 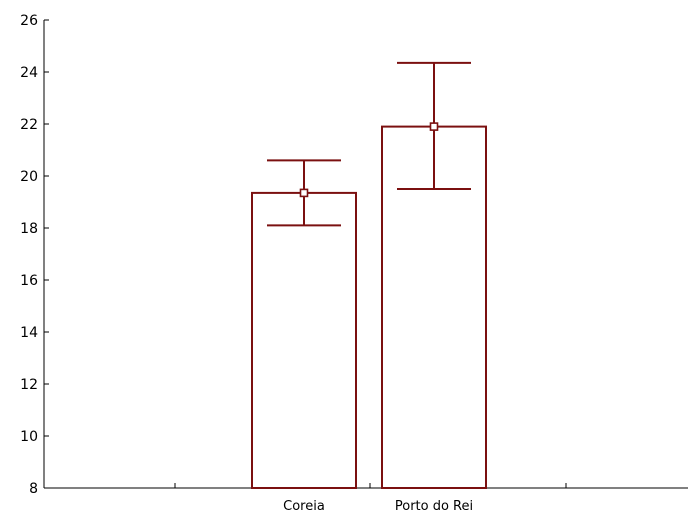 I want to click on y-tick-label: 14, so click(x=29, y=333).